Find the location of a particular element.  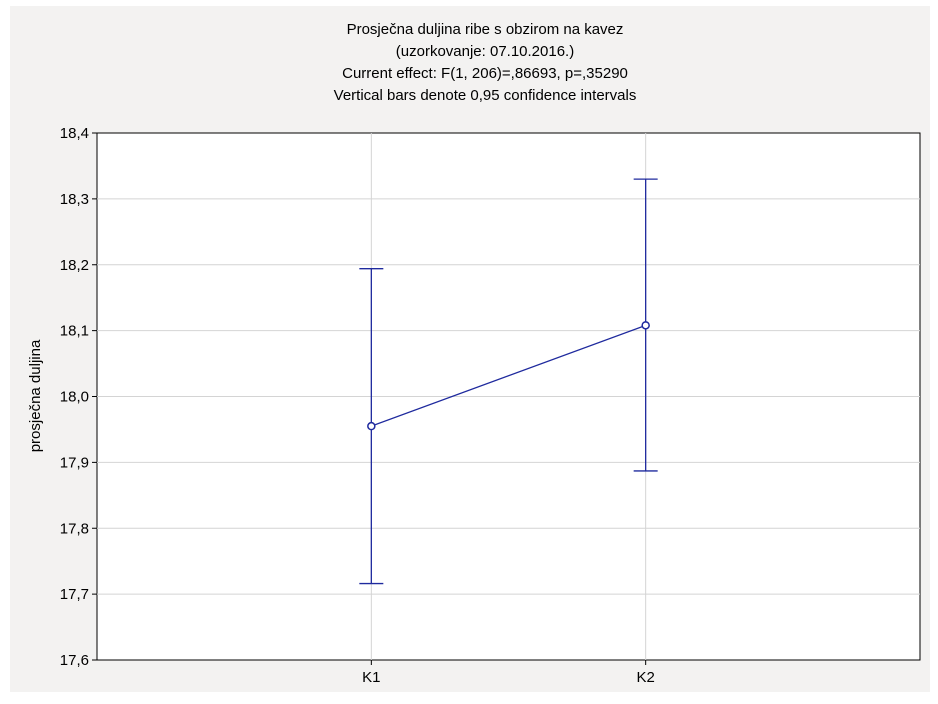

x-tick-label: K2 is located at coordinates (645, 677).